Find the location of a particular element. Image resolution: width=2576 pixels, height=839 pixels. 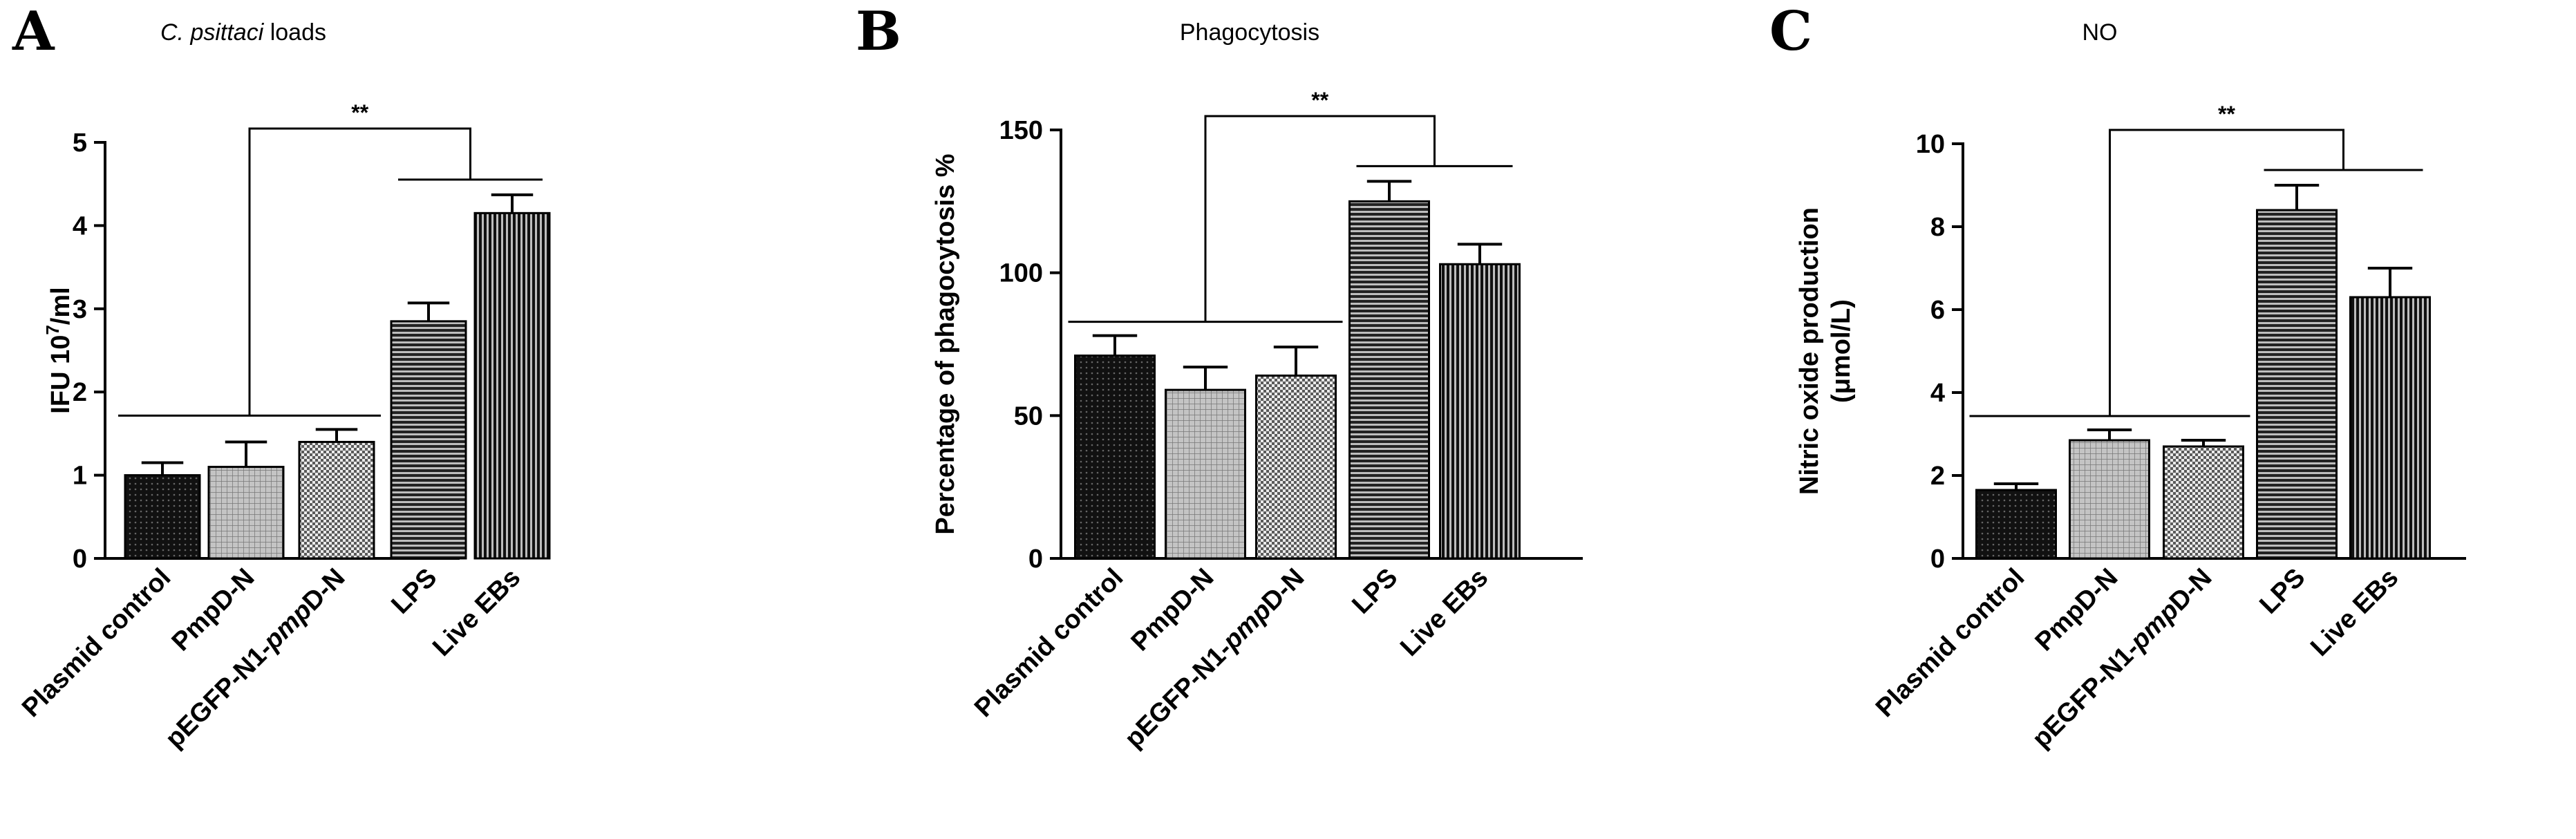

y-tick-label: 100 is located at coordinates (1021, 273).